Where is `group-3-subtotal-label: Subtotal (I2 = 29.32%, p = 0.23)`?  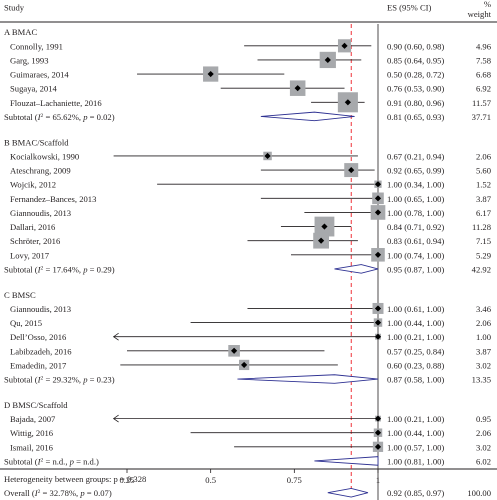 group-3-subtotal-label: Subtotal (I2 = 29.32%, p = 0.23) is located at coordinates (59, 380).